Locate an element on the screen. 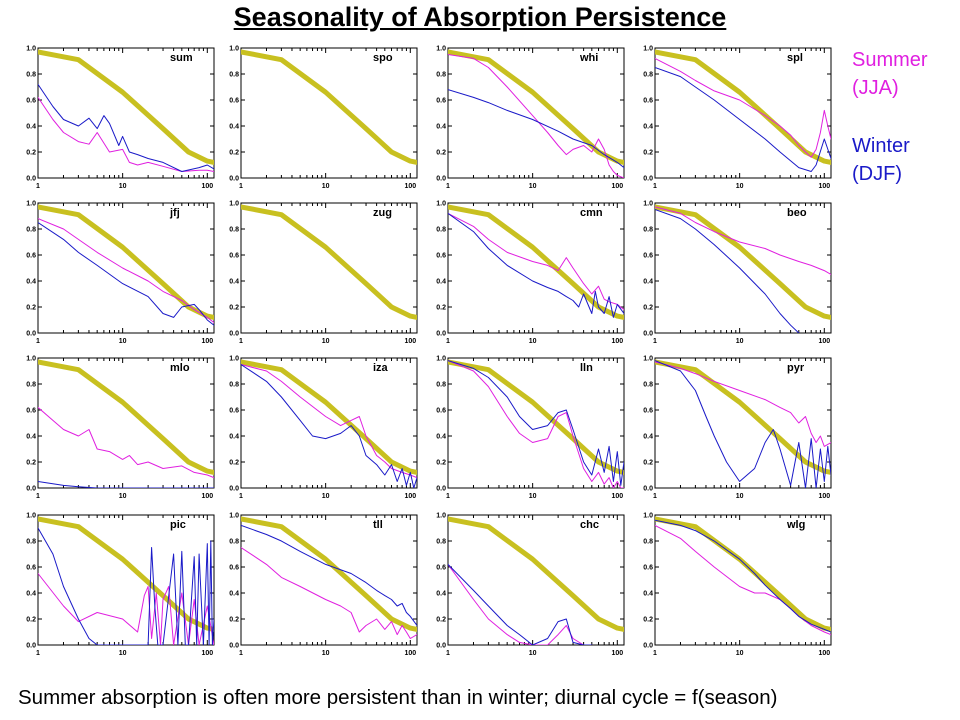 The width and height of the screenshot is (960, 720). site-label-pic: pic is located at coordinates (178, 525).